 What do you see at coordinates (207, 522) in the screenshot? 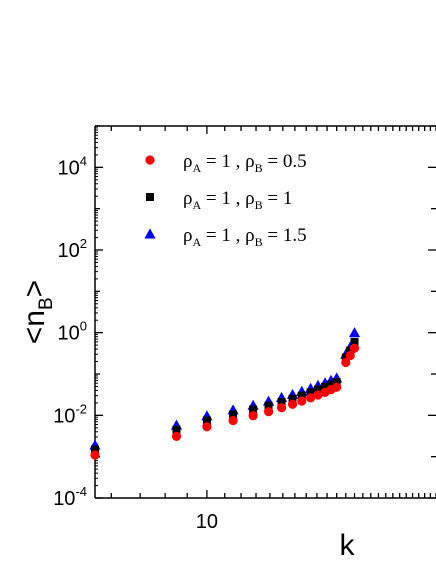
I see `x-tick-label: 10` at bounding box center [207, 522].